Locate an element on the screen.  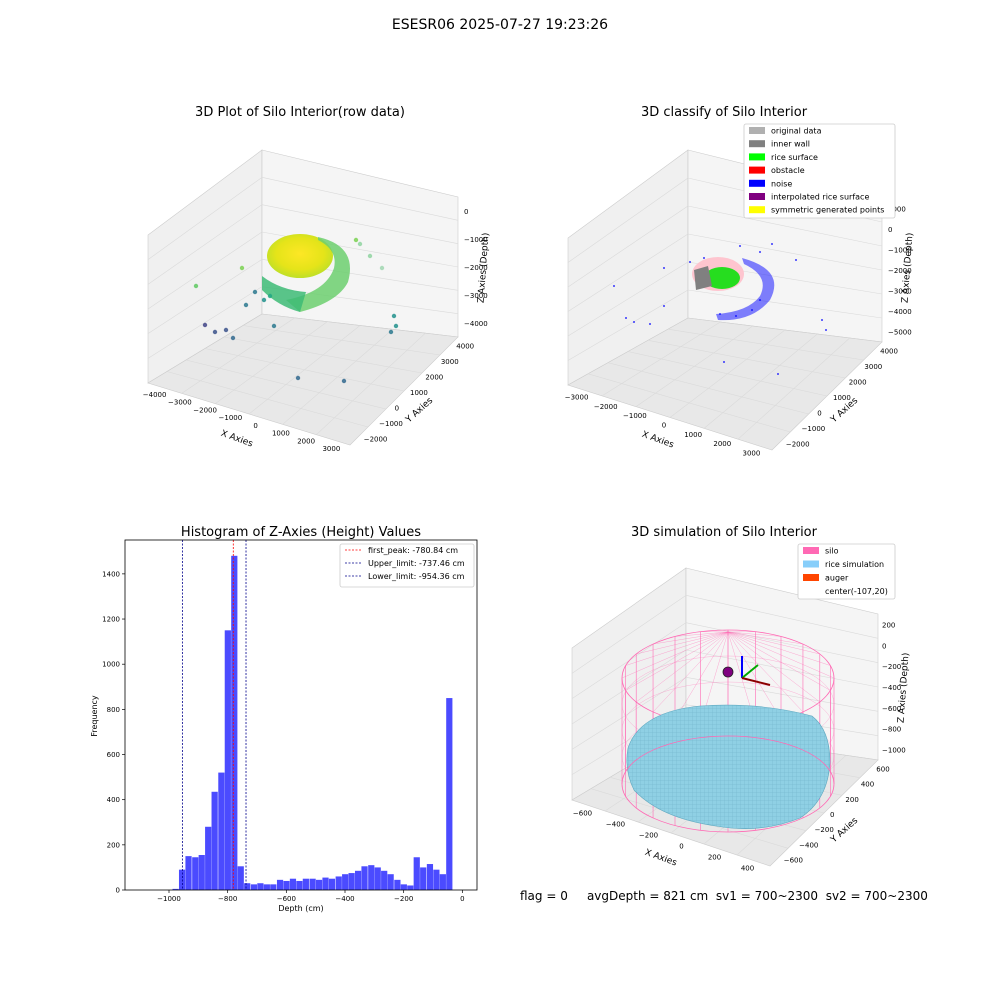
raw3d-x-label: X Axies is located at coordinates (236, 439).